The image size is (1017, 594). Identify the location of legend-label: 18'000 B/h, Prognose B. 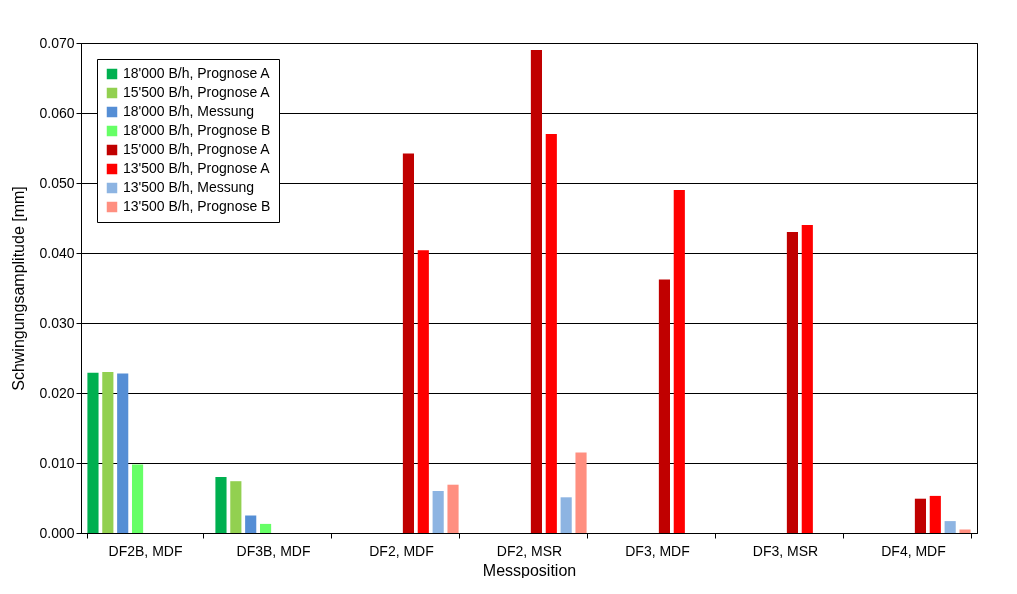
(197, 130).